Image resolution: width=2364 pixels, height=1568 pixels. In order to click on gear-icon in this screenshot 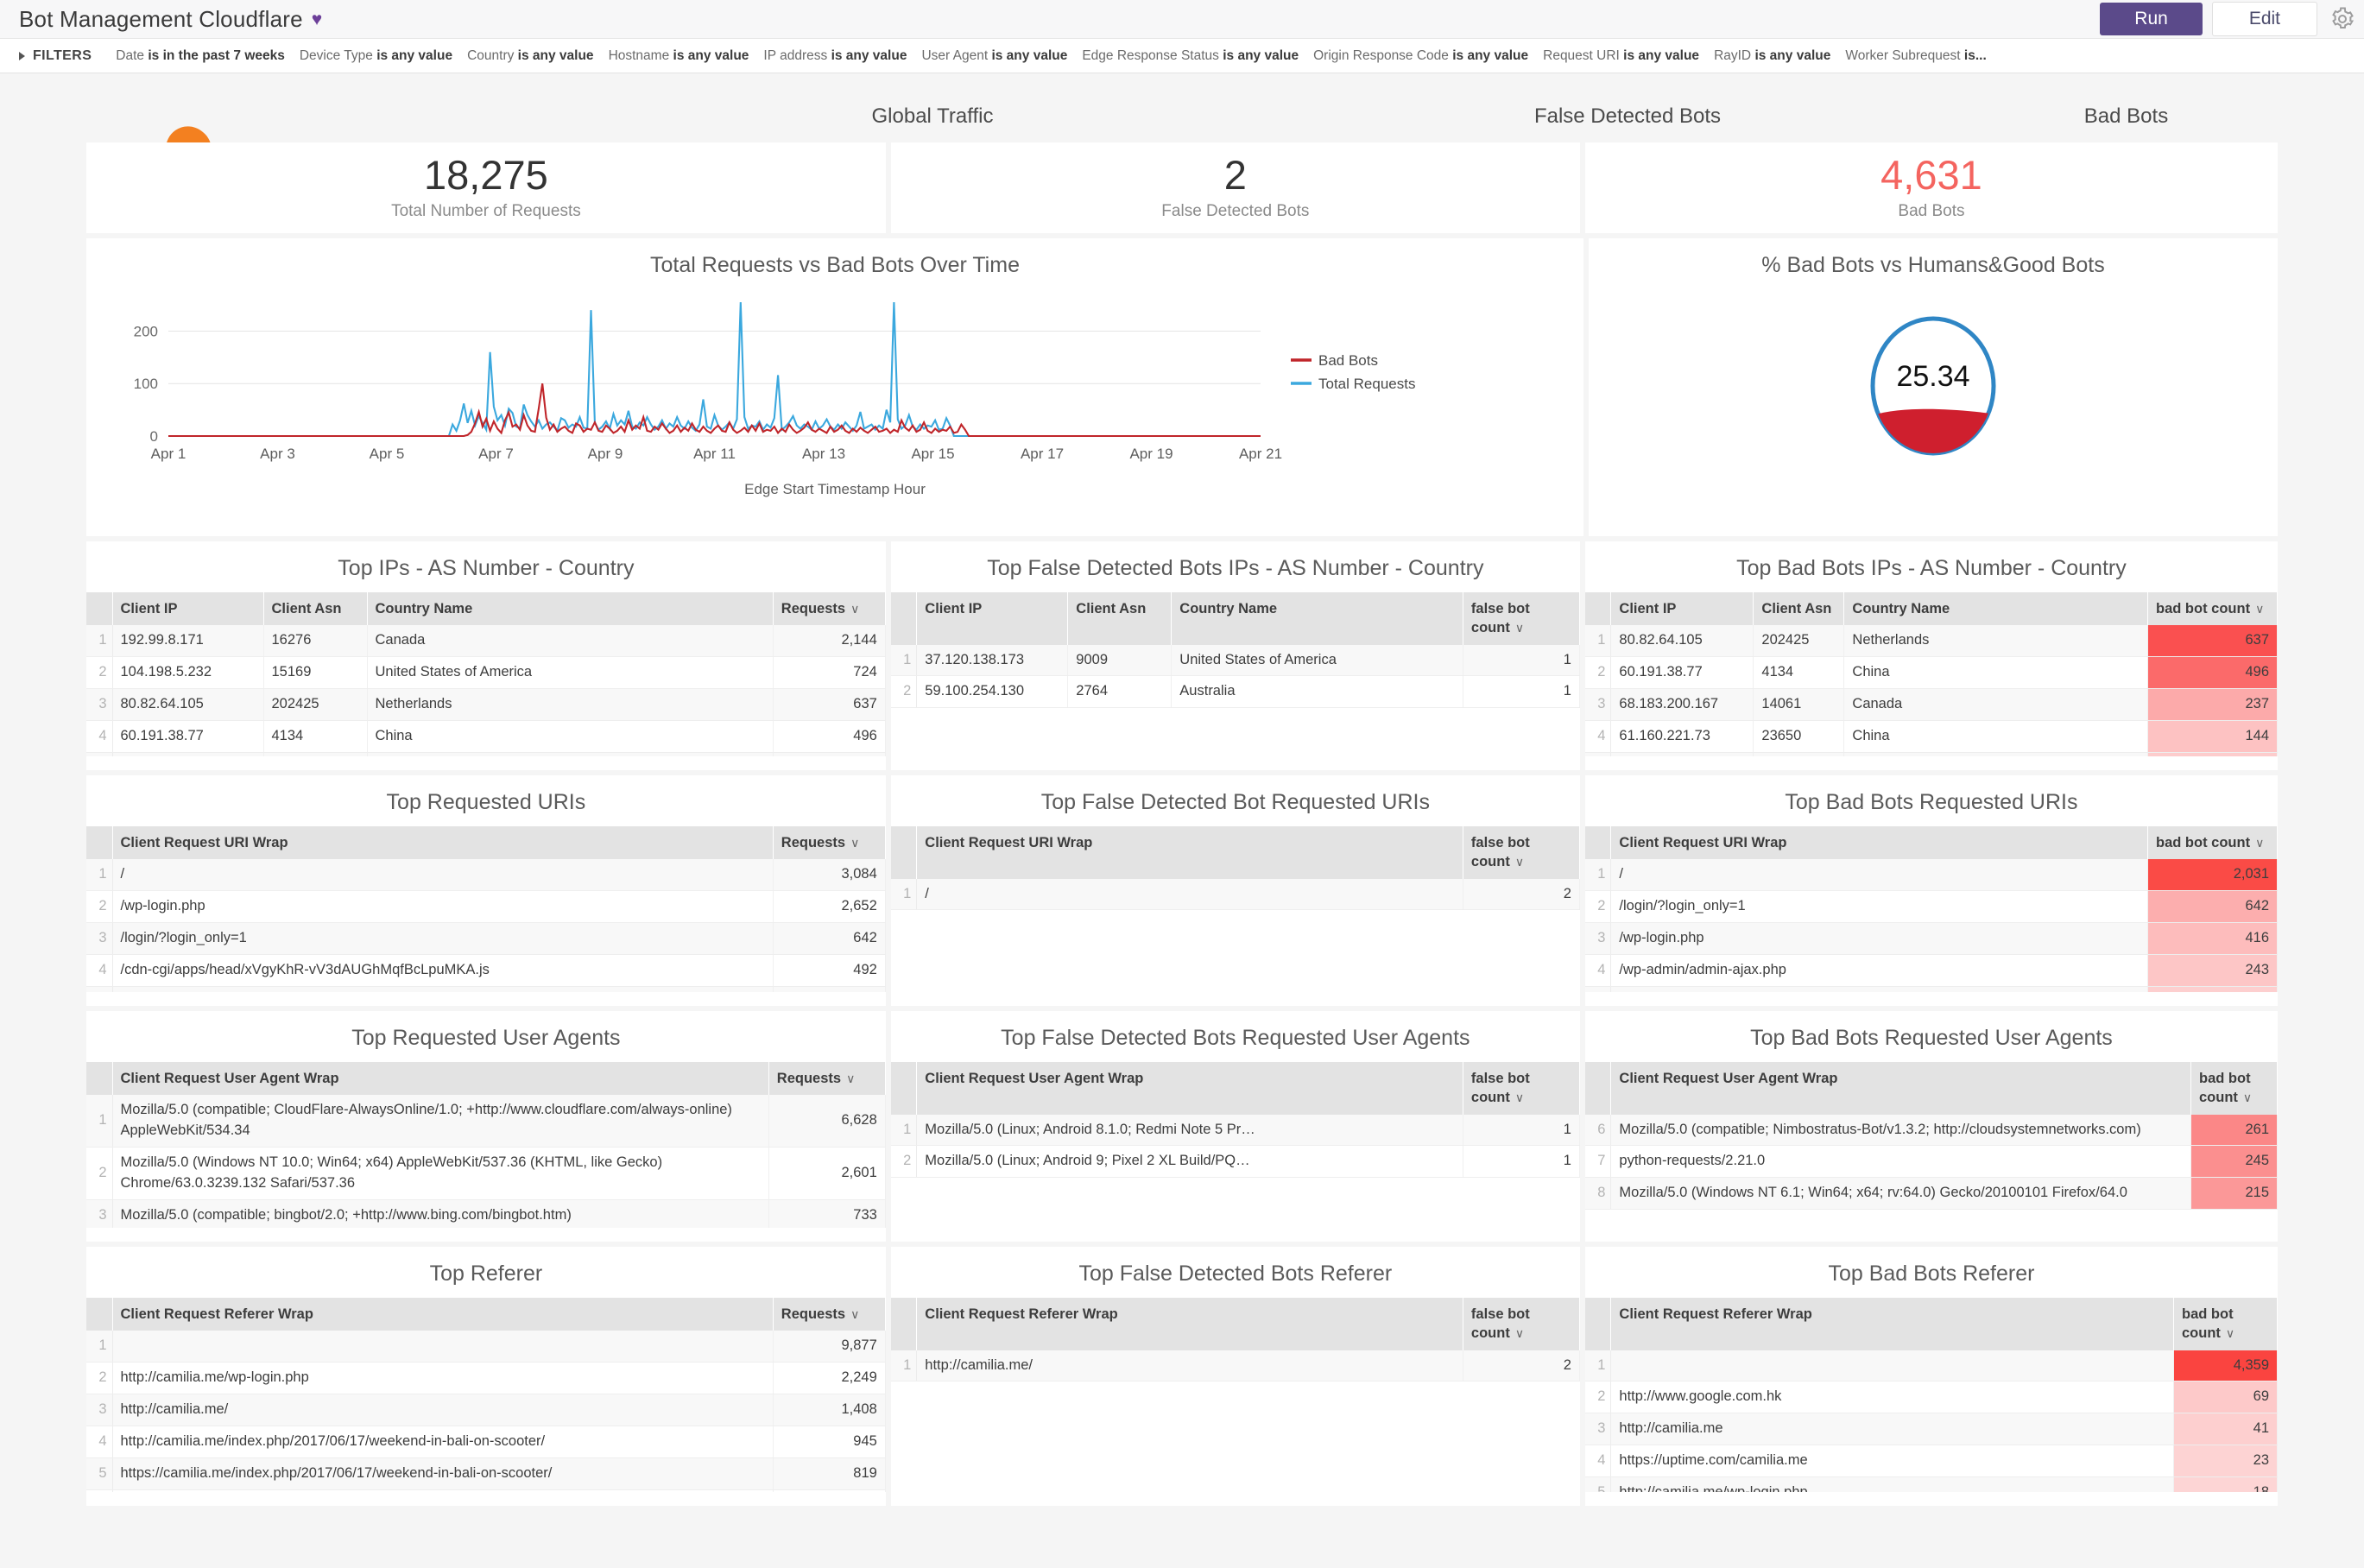, I will do `click(2342, 19)`.